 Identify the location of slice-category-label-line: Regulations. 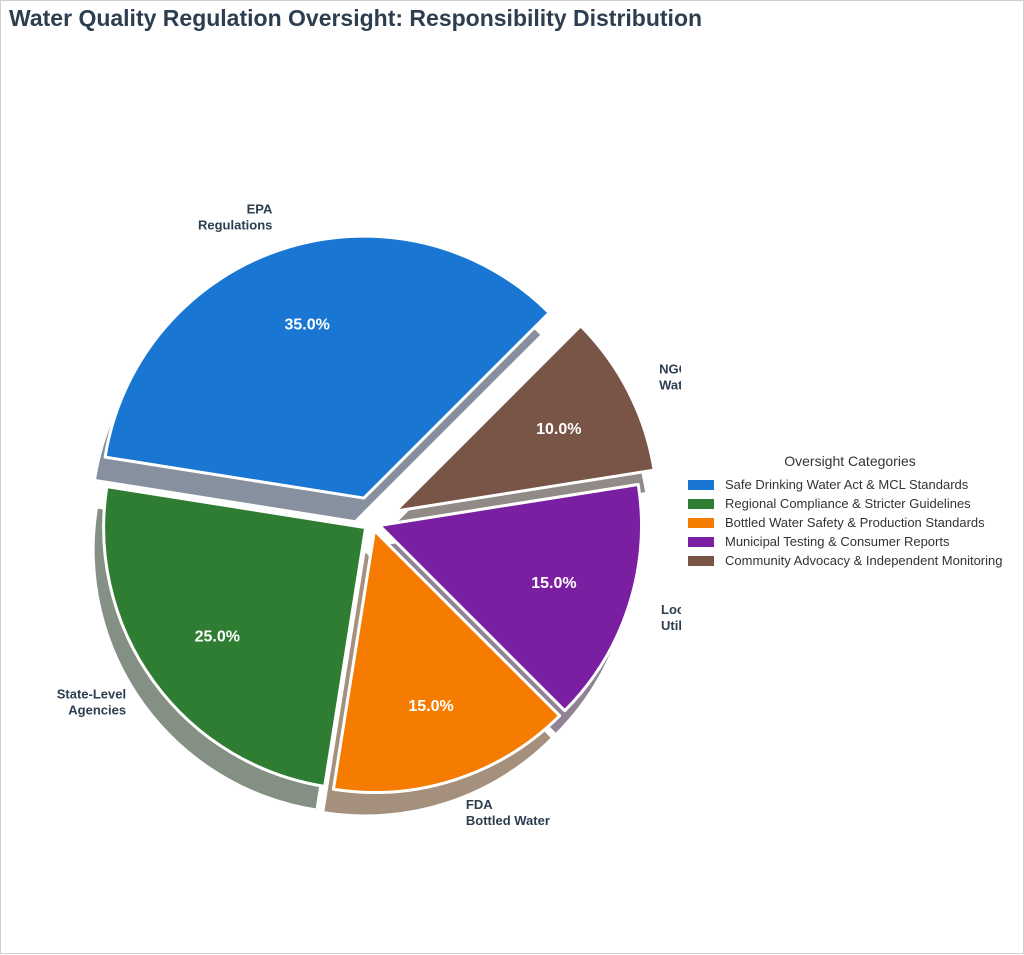
(235, 225).